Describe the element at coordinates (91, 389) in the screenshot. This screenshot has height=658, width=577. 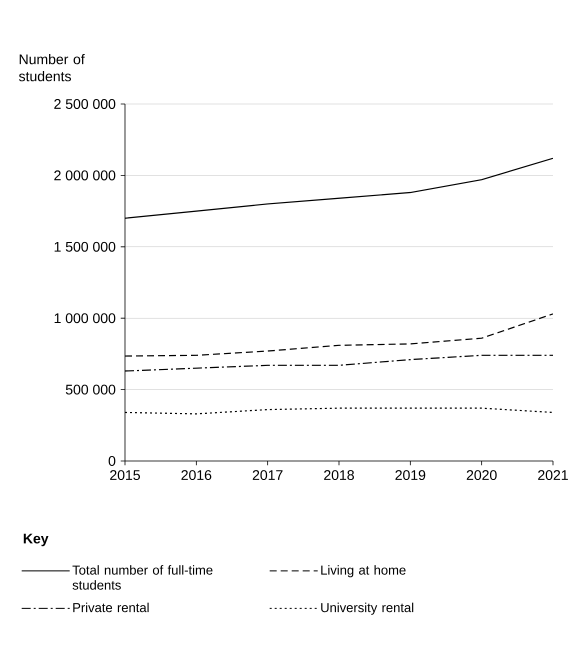
I see `y-tick-label: 500 000` at that location.